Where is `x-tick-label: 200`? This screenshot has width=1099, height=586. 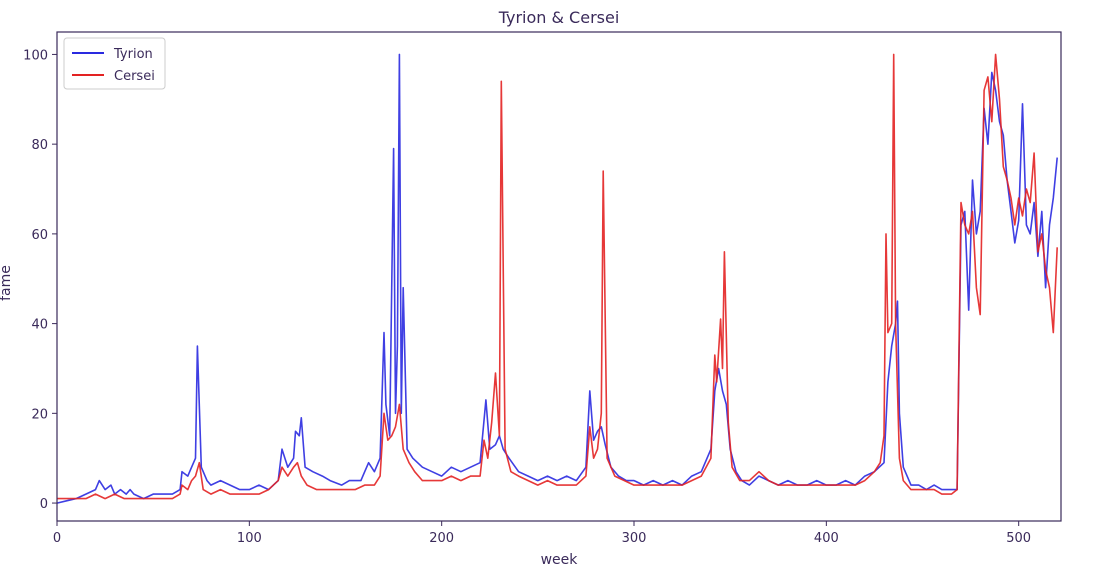
x-tick-label: 200 is located at coordinates (441, 538).